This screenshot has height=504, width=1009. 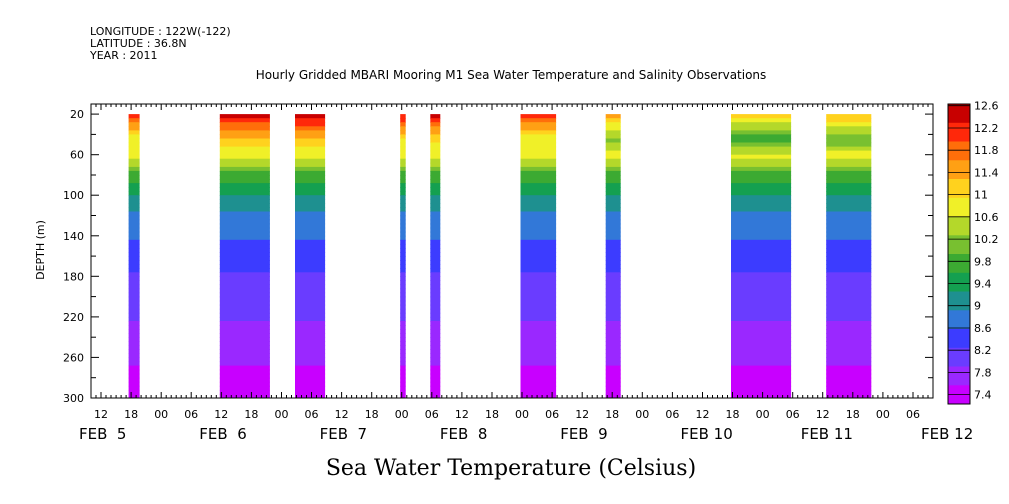 I want to click on colorbar-label: 11.4, so click(x=986, y=172).